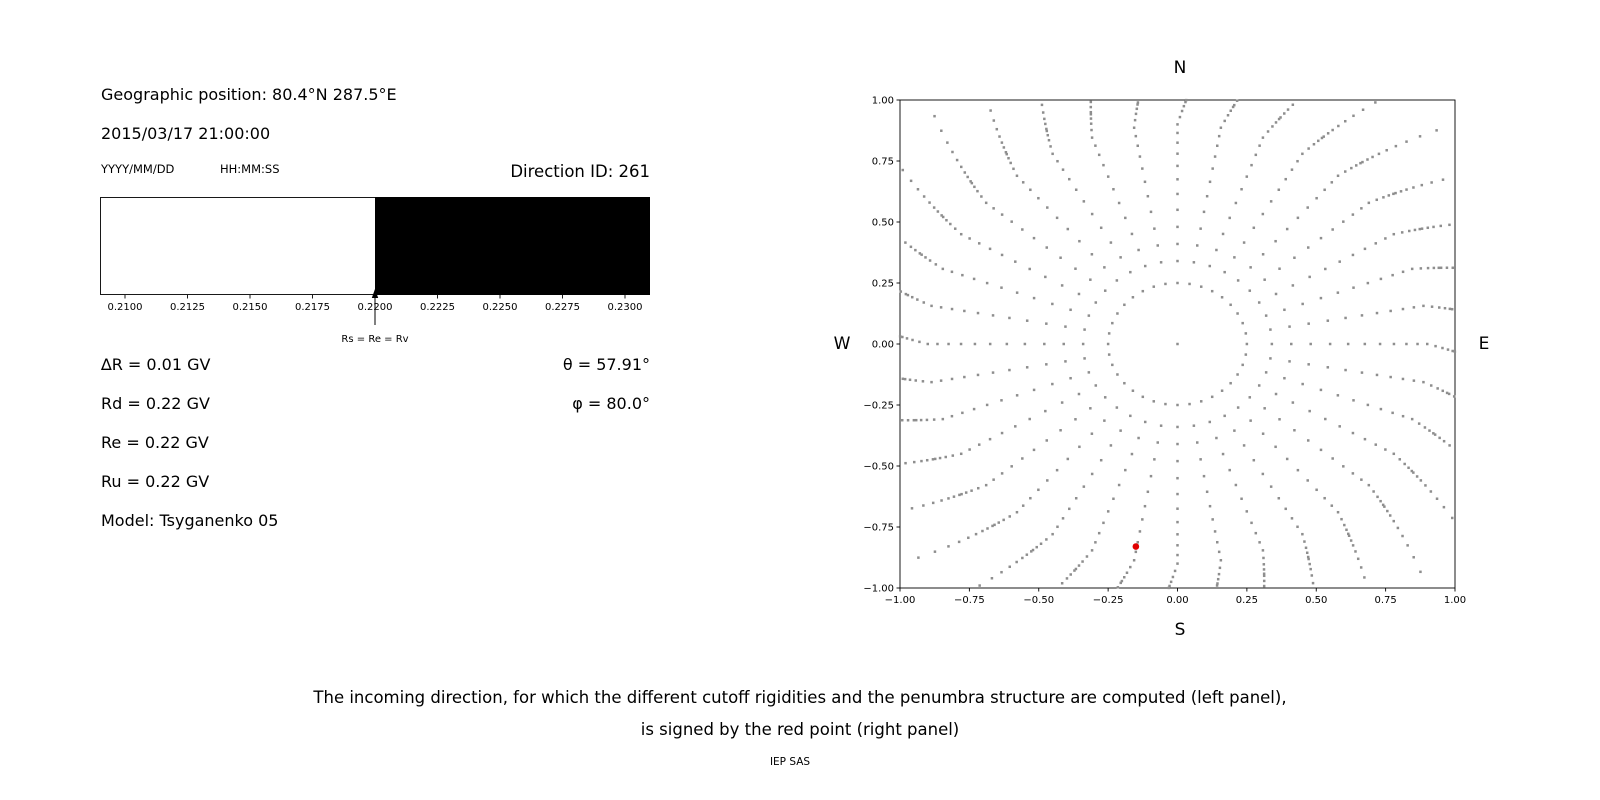 Image resolution: width=1600 pixels, height=800 pixels. I want to click on svg-text: 0.2225, so click(437, 307).